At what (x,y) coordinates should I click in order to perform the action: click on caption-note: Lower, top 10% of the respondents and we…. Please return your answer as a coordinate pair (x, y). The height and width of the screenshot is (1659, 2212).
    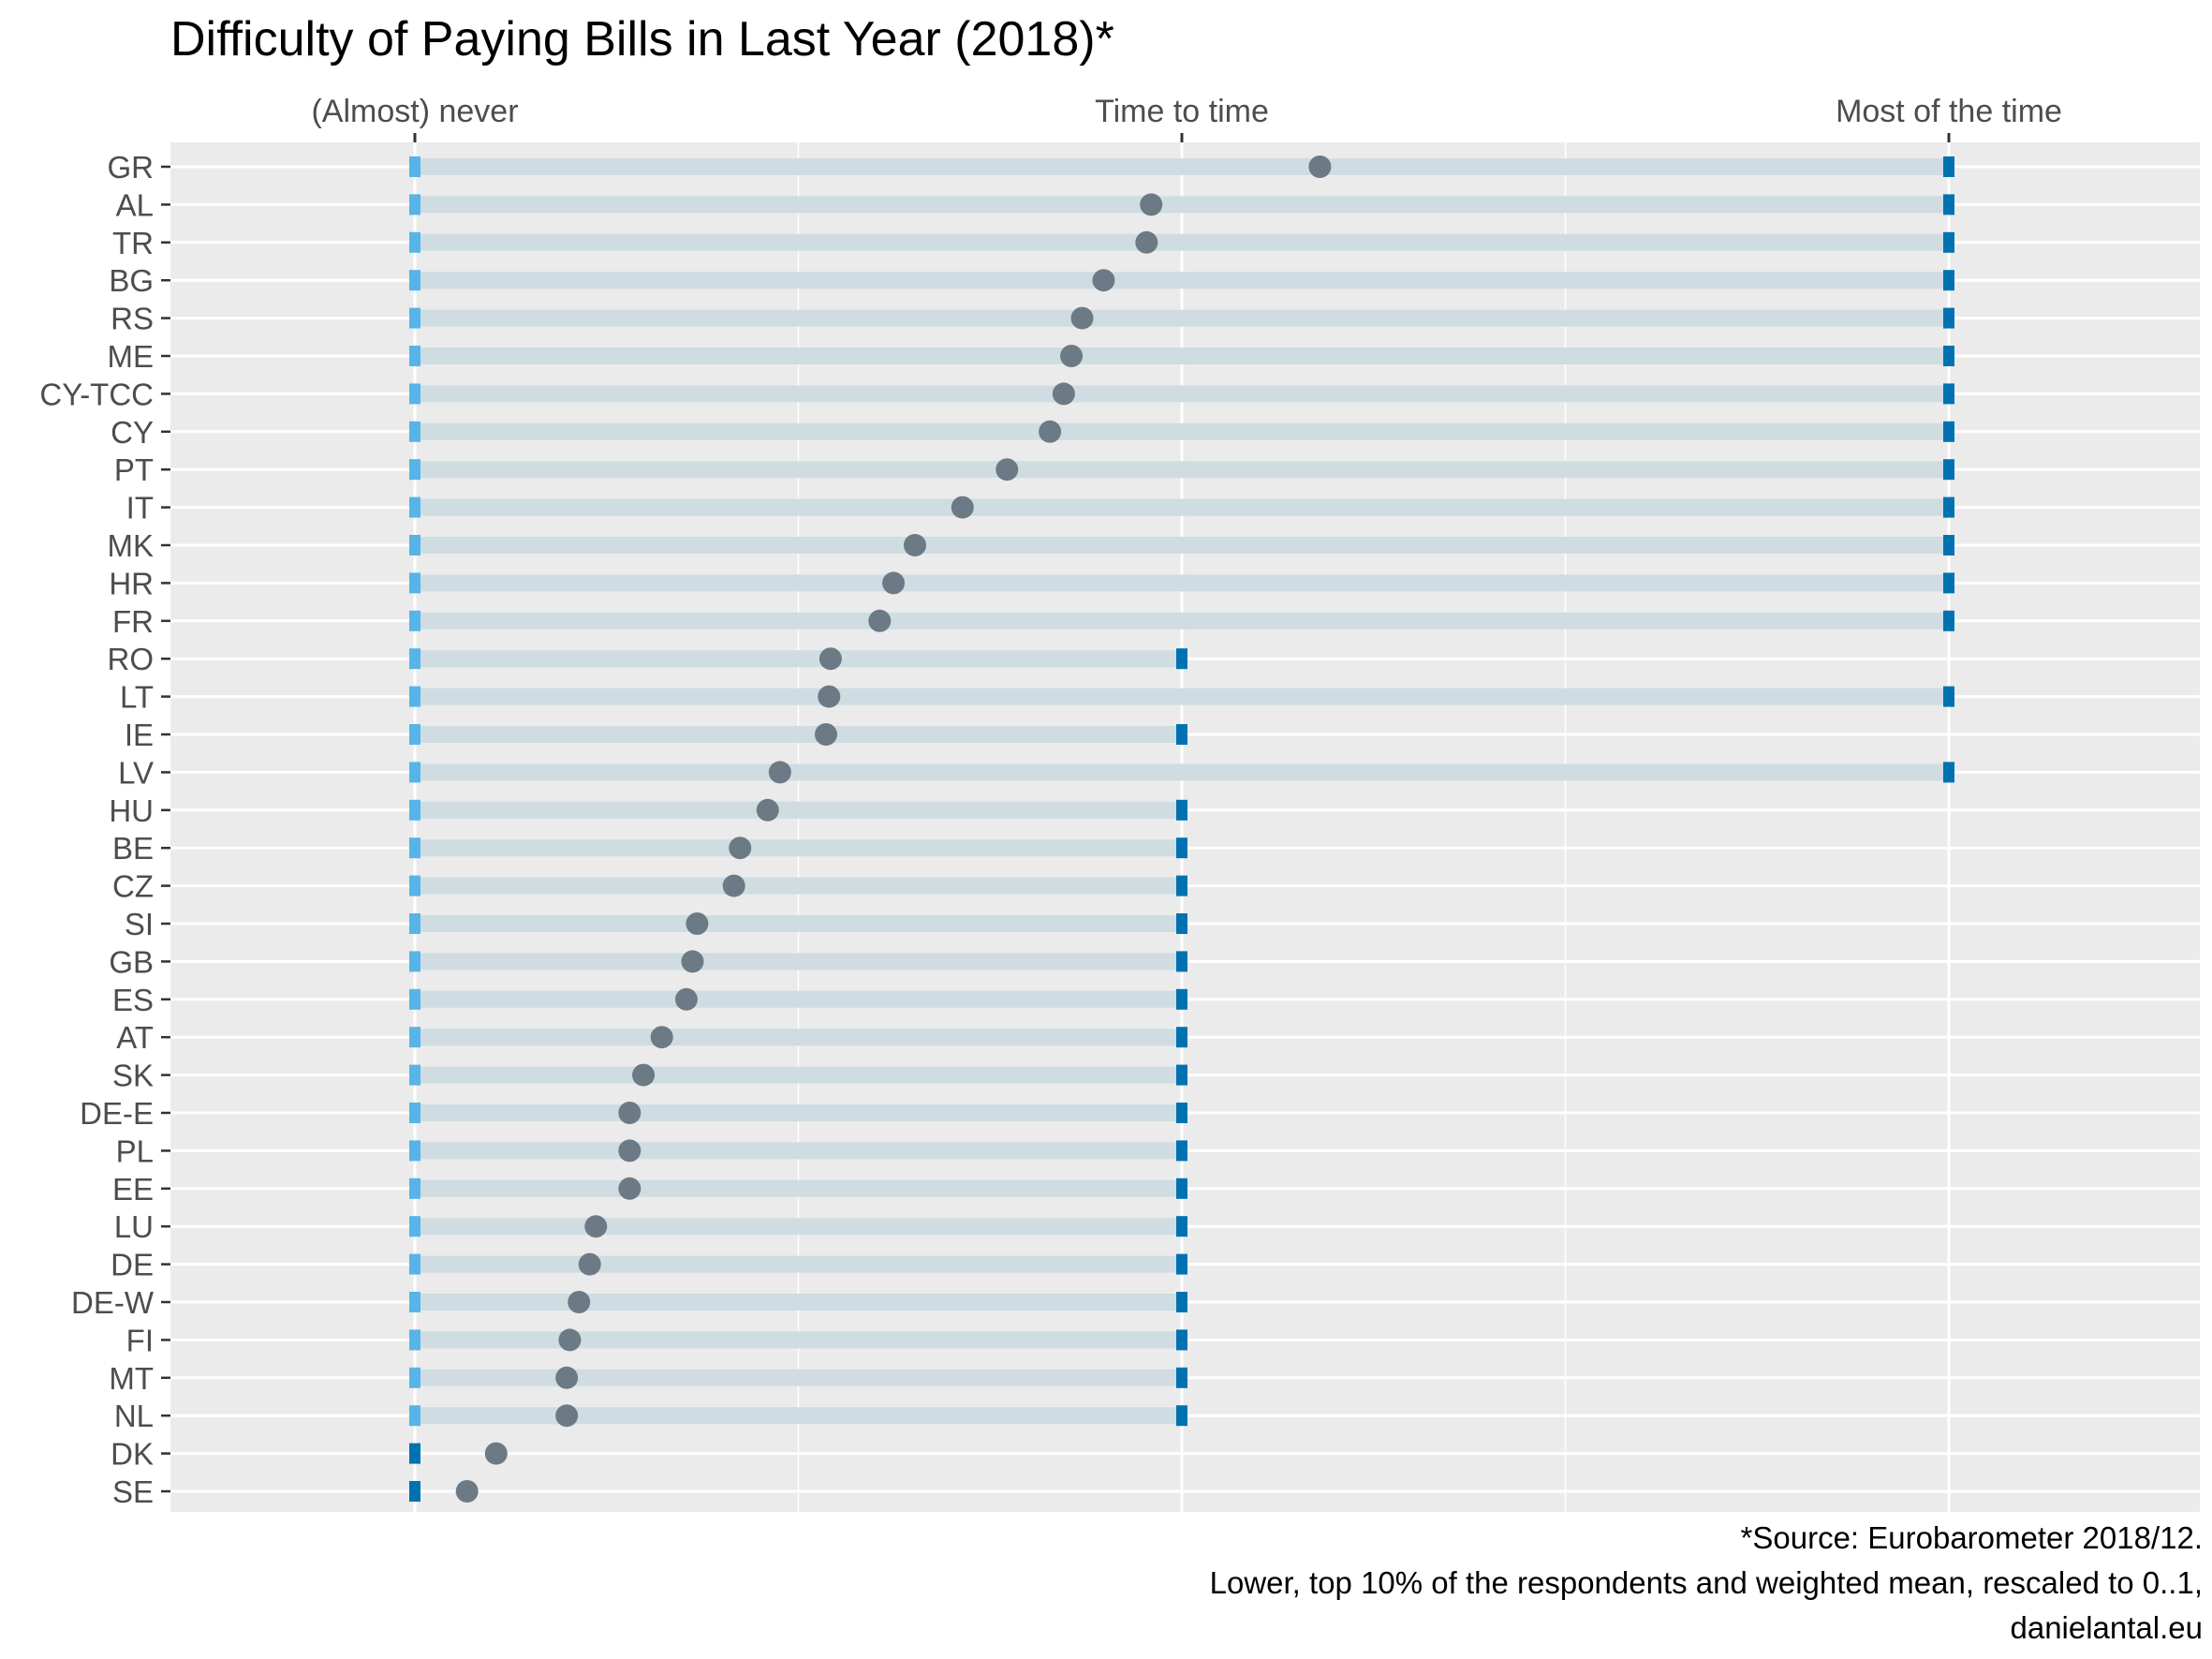
    Looking at the image, I should click on (1706, 1583).